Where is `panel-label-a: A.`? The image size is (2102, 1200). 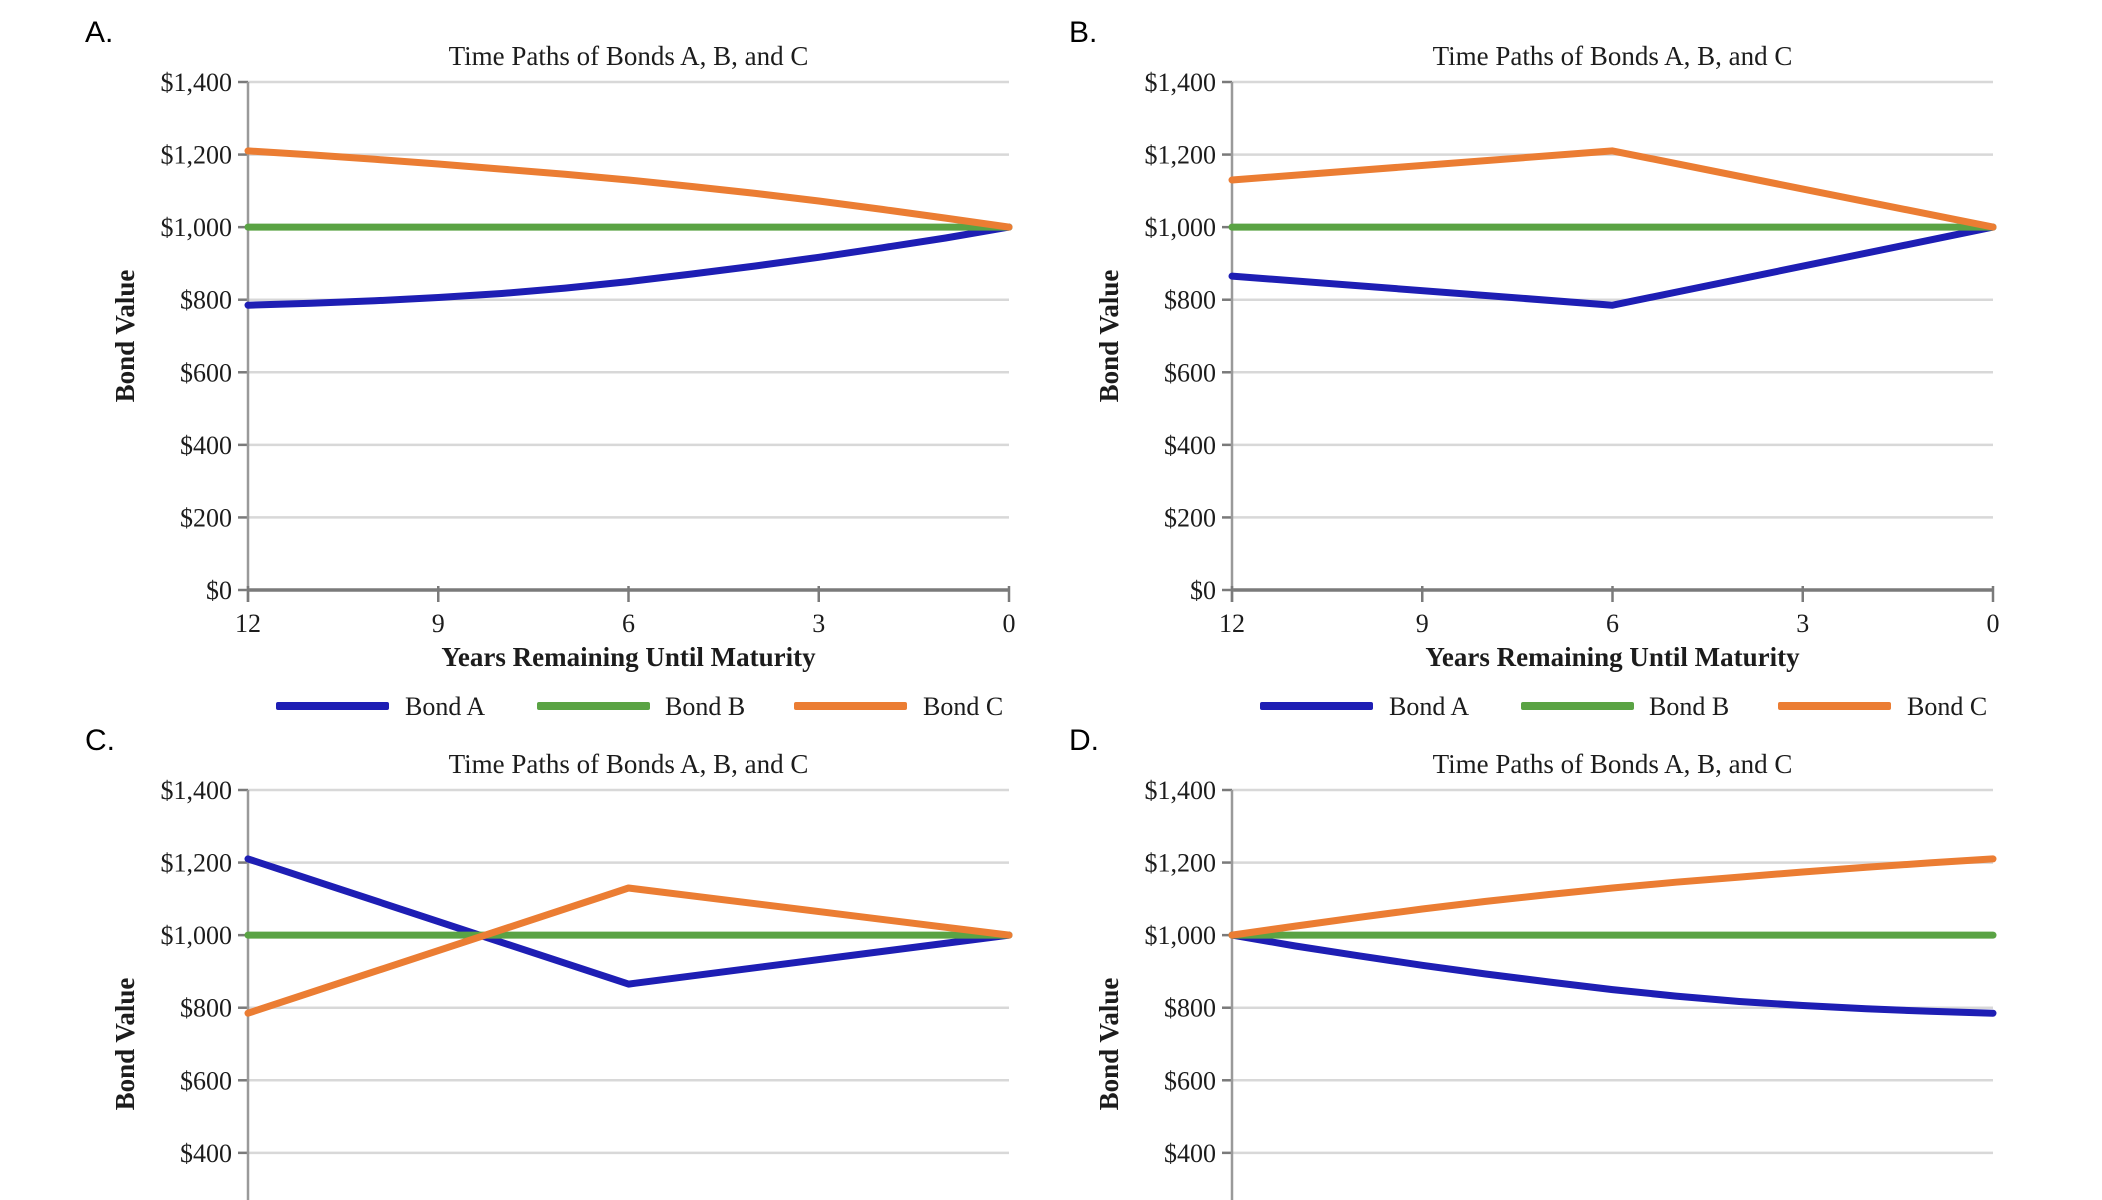
panel-label-a: A. is located at coordinates (99, 32).